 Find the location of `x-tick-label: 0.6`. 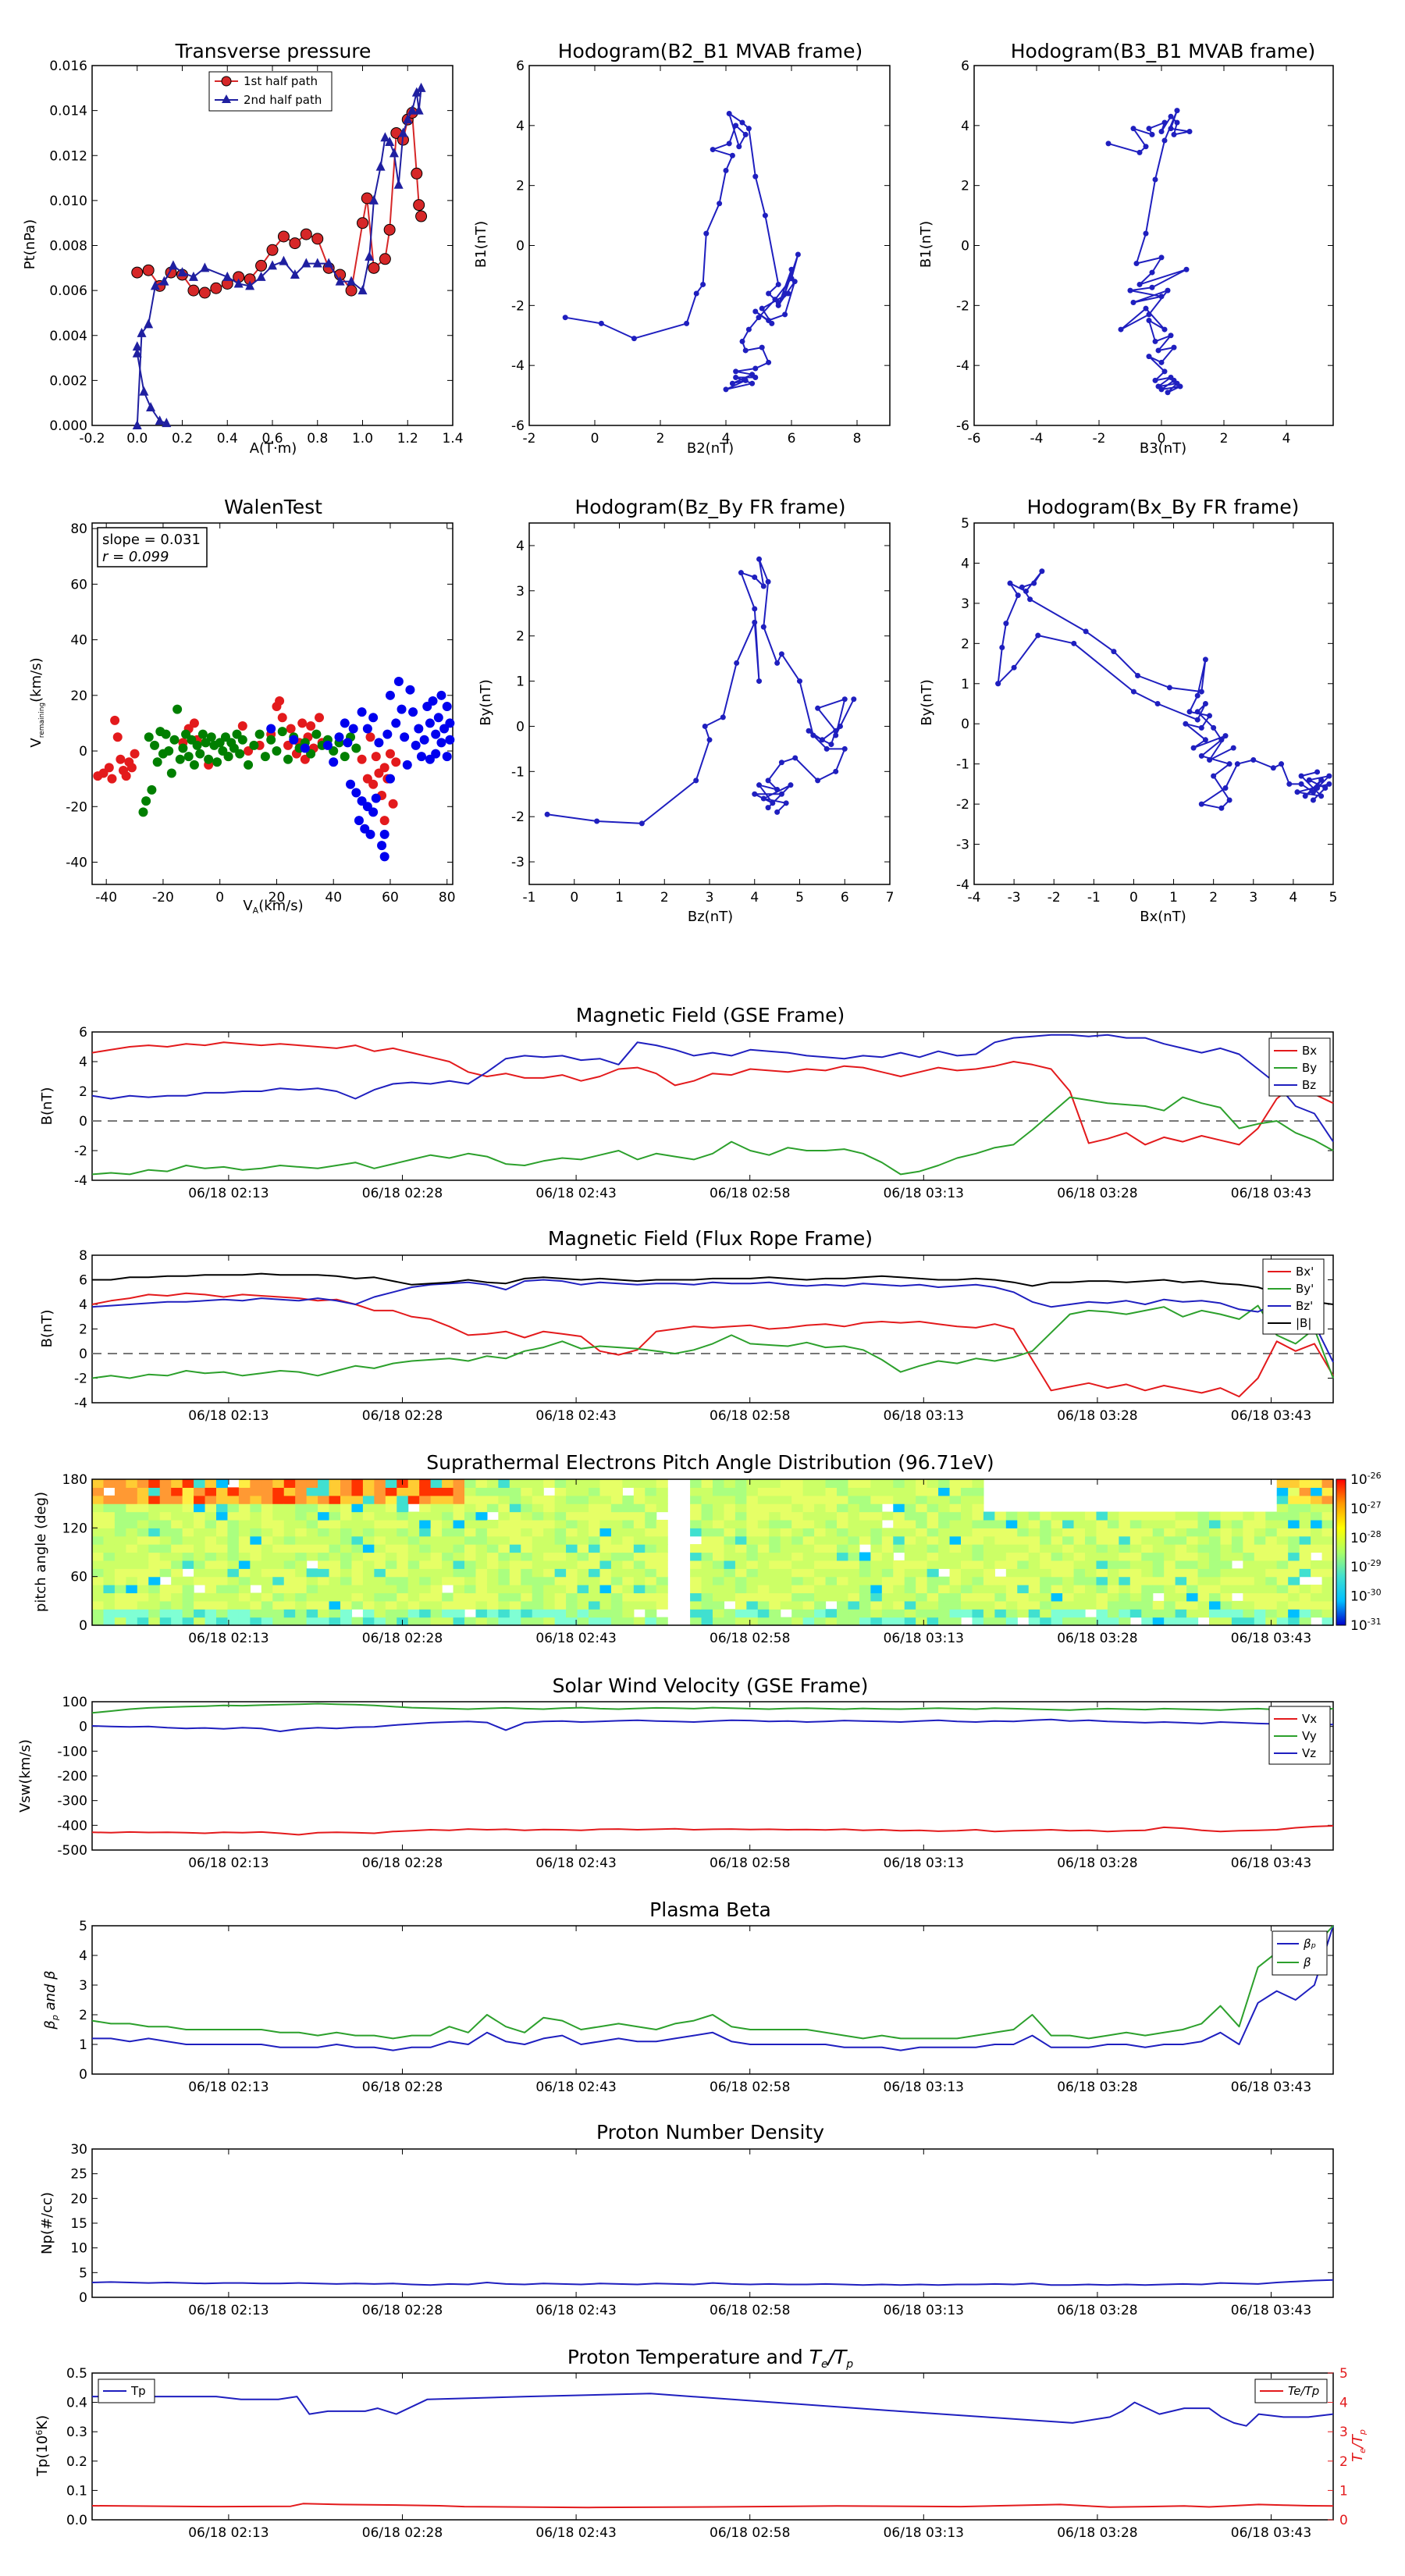

x-tick-label: 0.6 is located at coordinates (272, 439).